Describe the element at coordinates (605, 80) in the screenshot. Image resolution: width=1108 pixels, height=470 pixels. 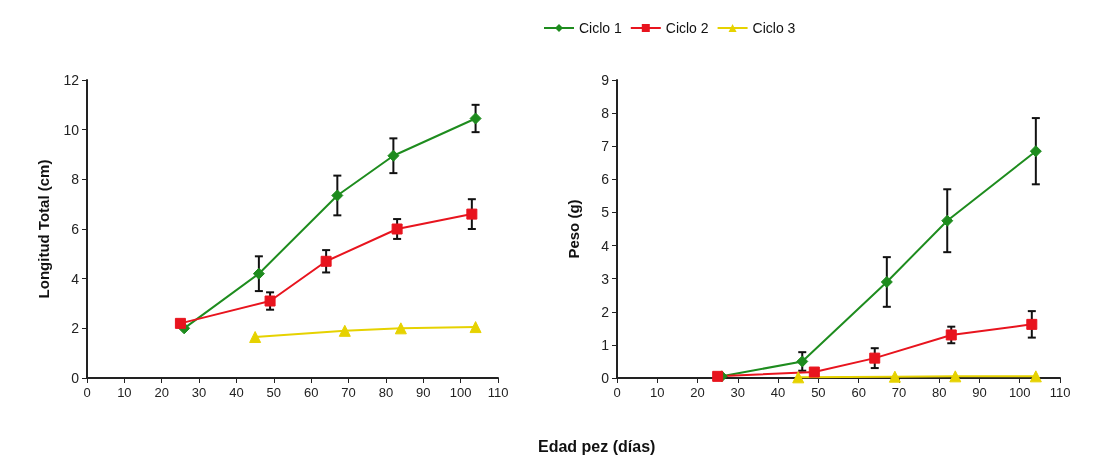
I see `y-tick-label: 9` at that location.